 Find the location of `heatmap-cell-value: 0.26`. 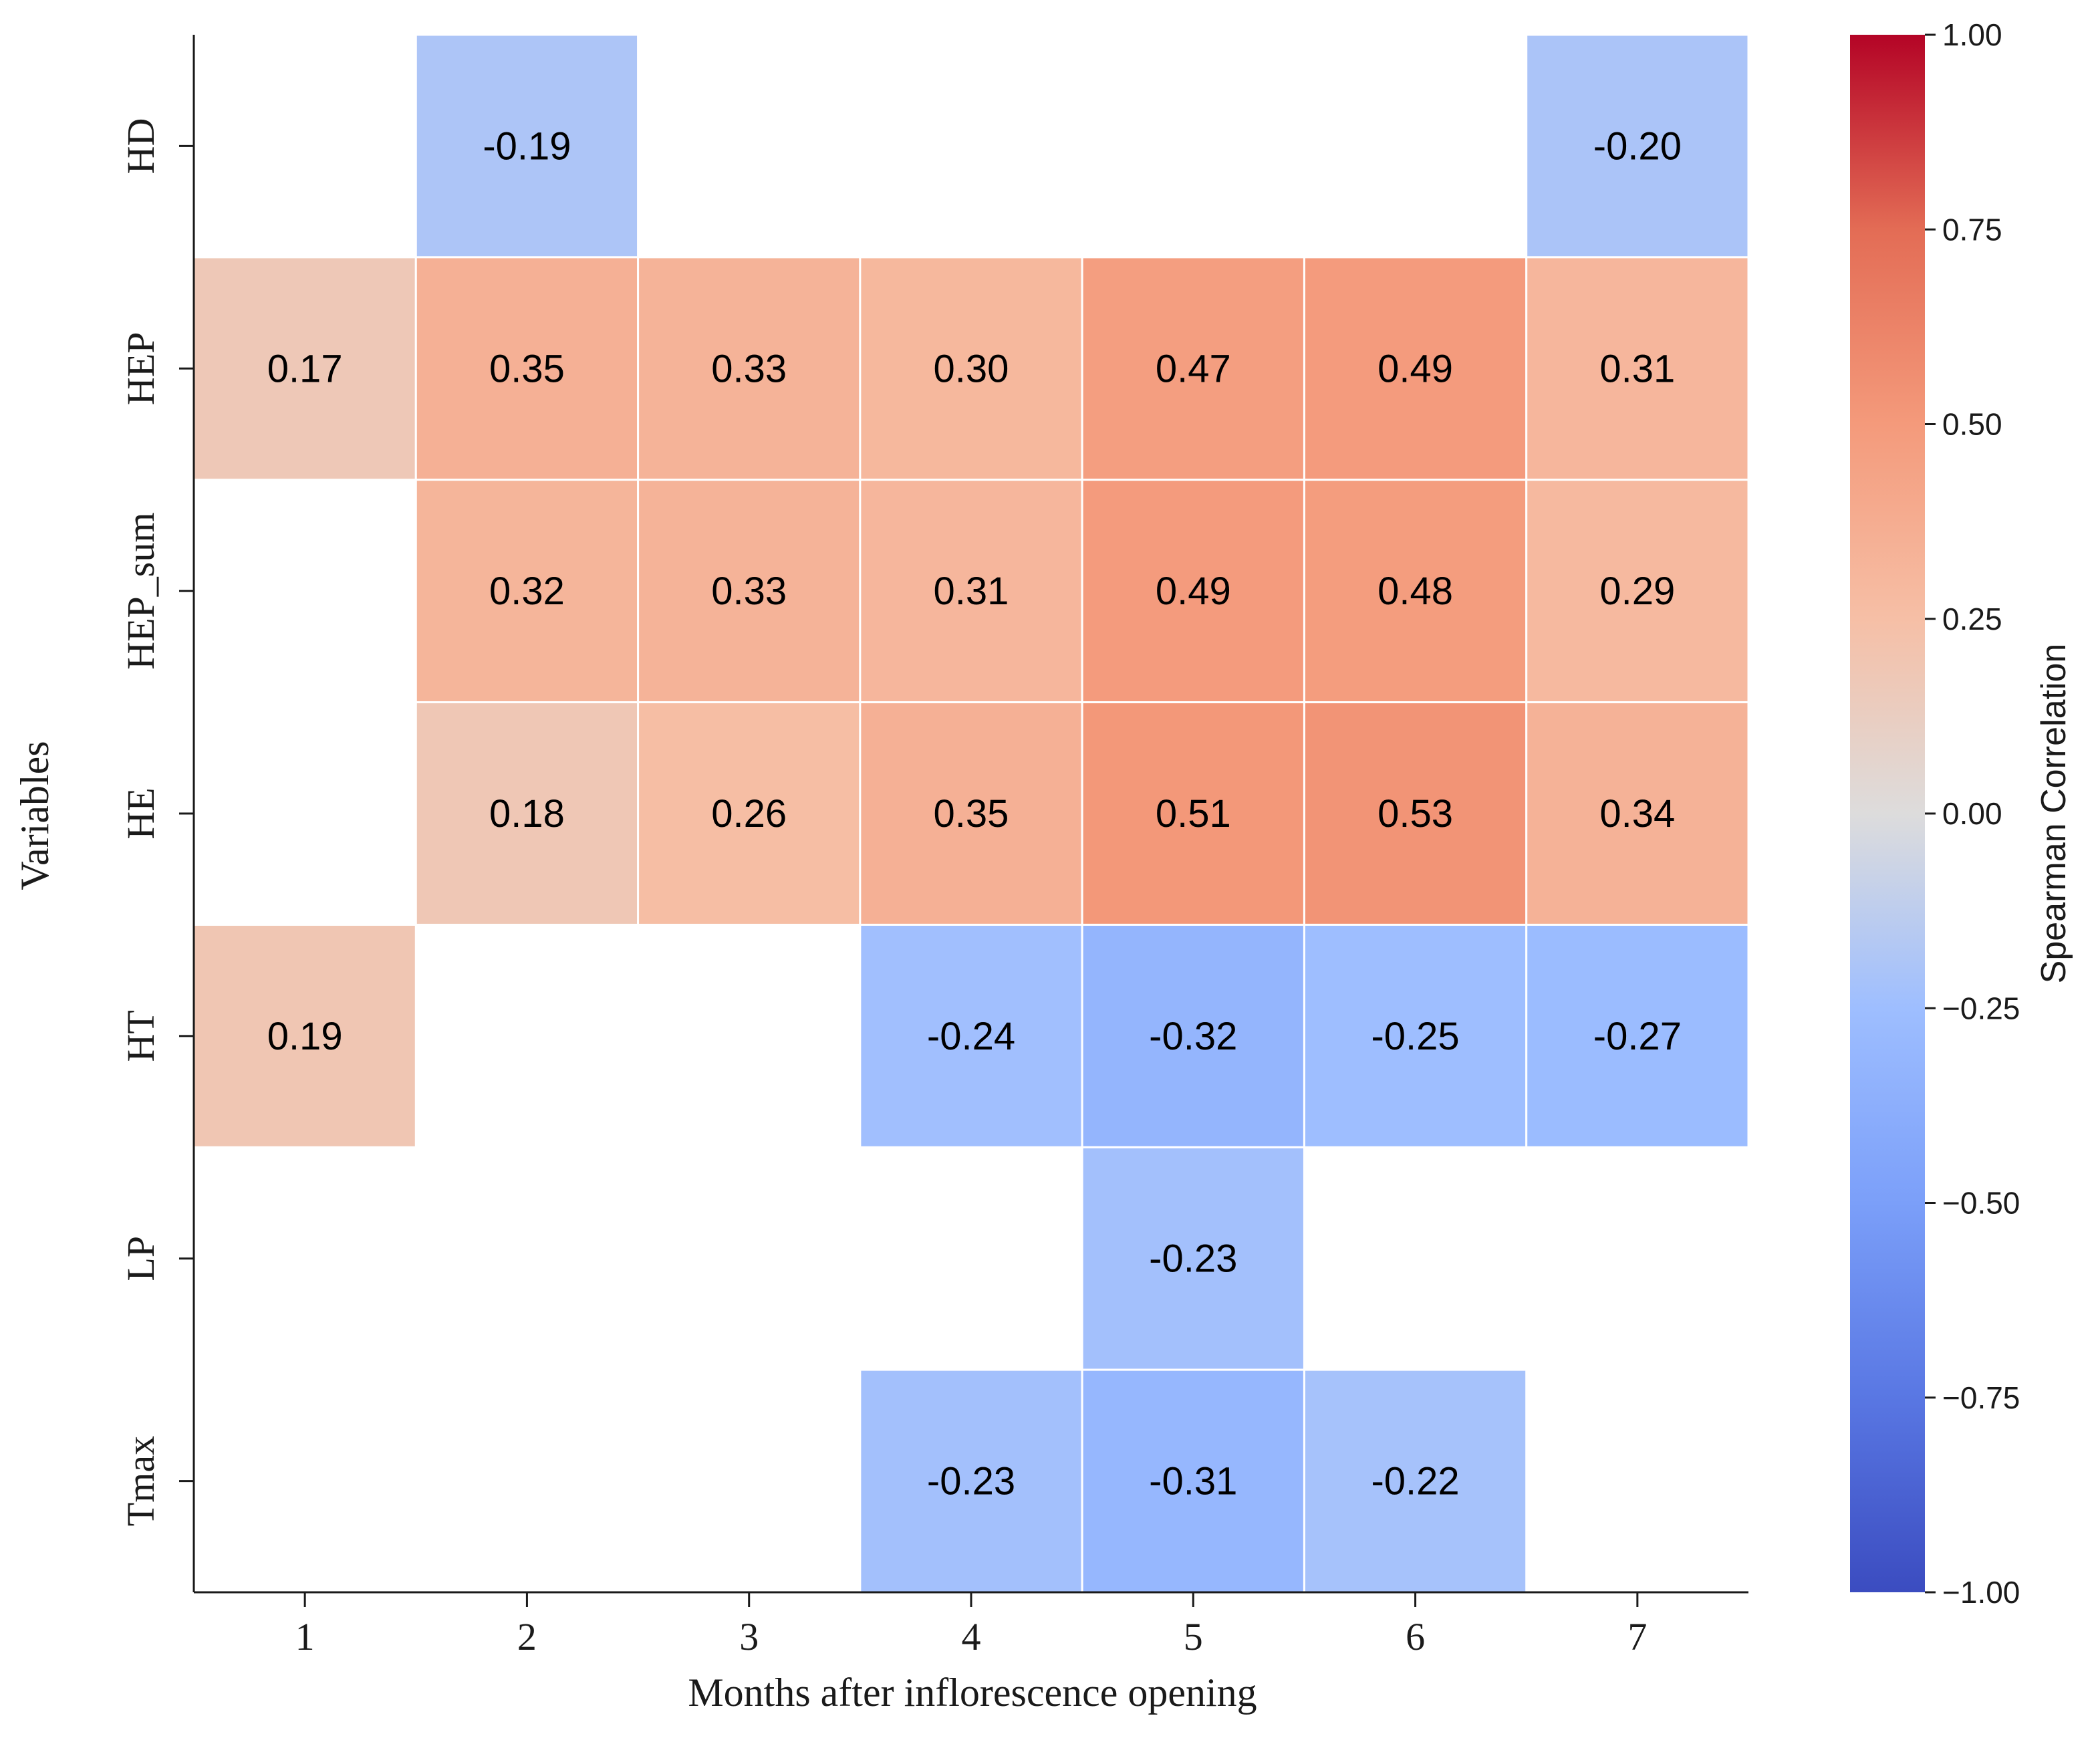

heatmap-cell-value: 0.26 is located at coordinates (749, 814).